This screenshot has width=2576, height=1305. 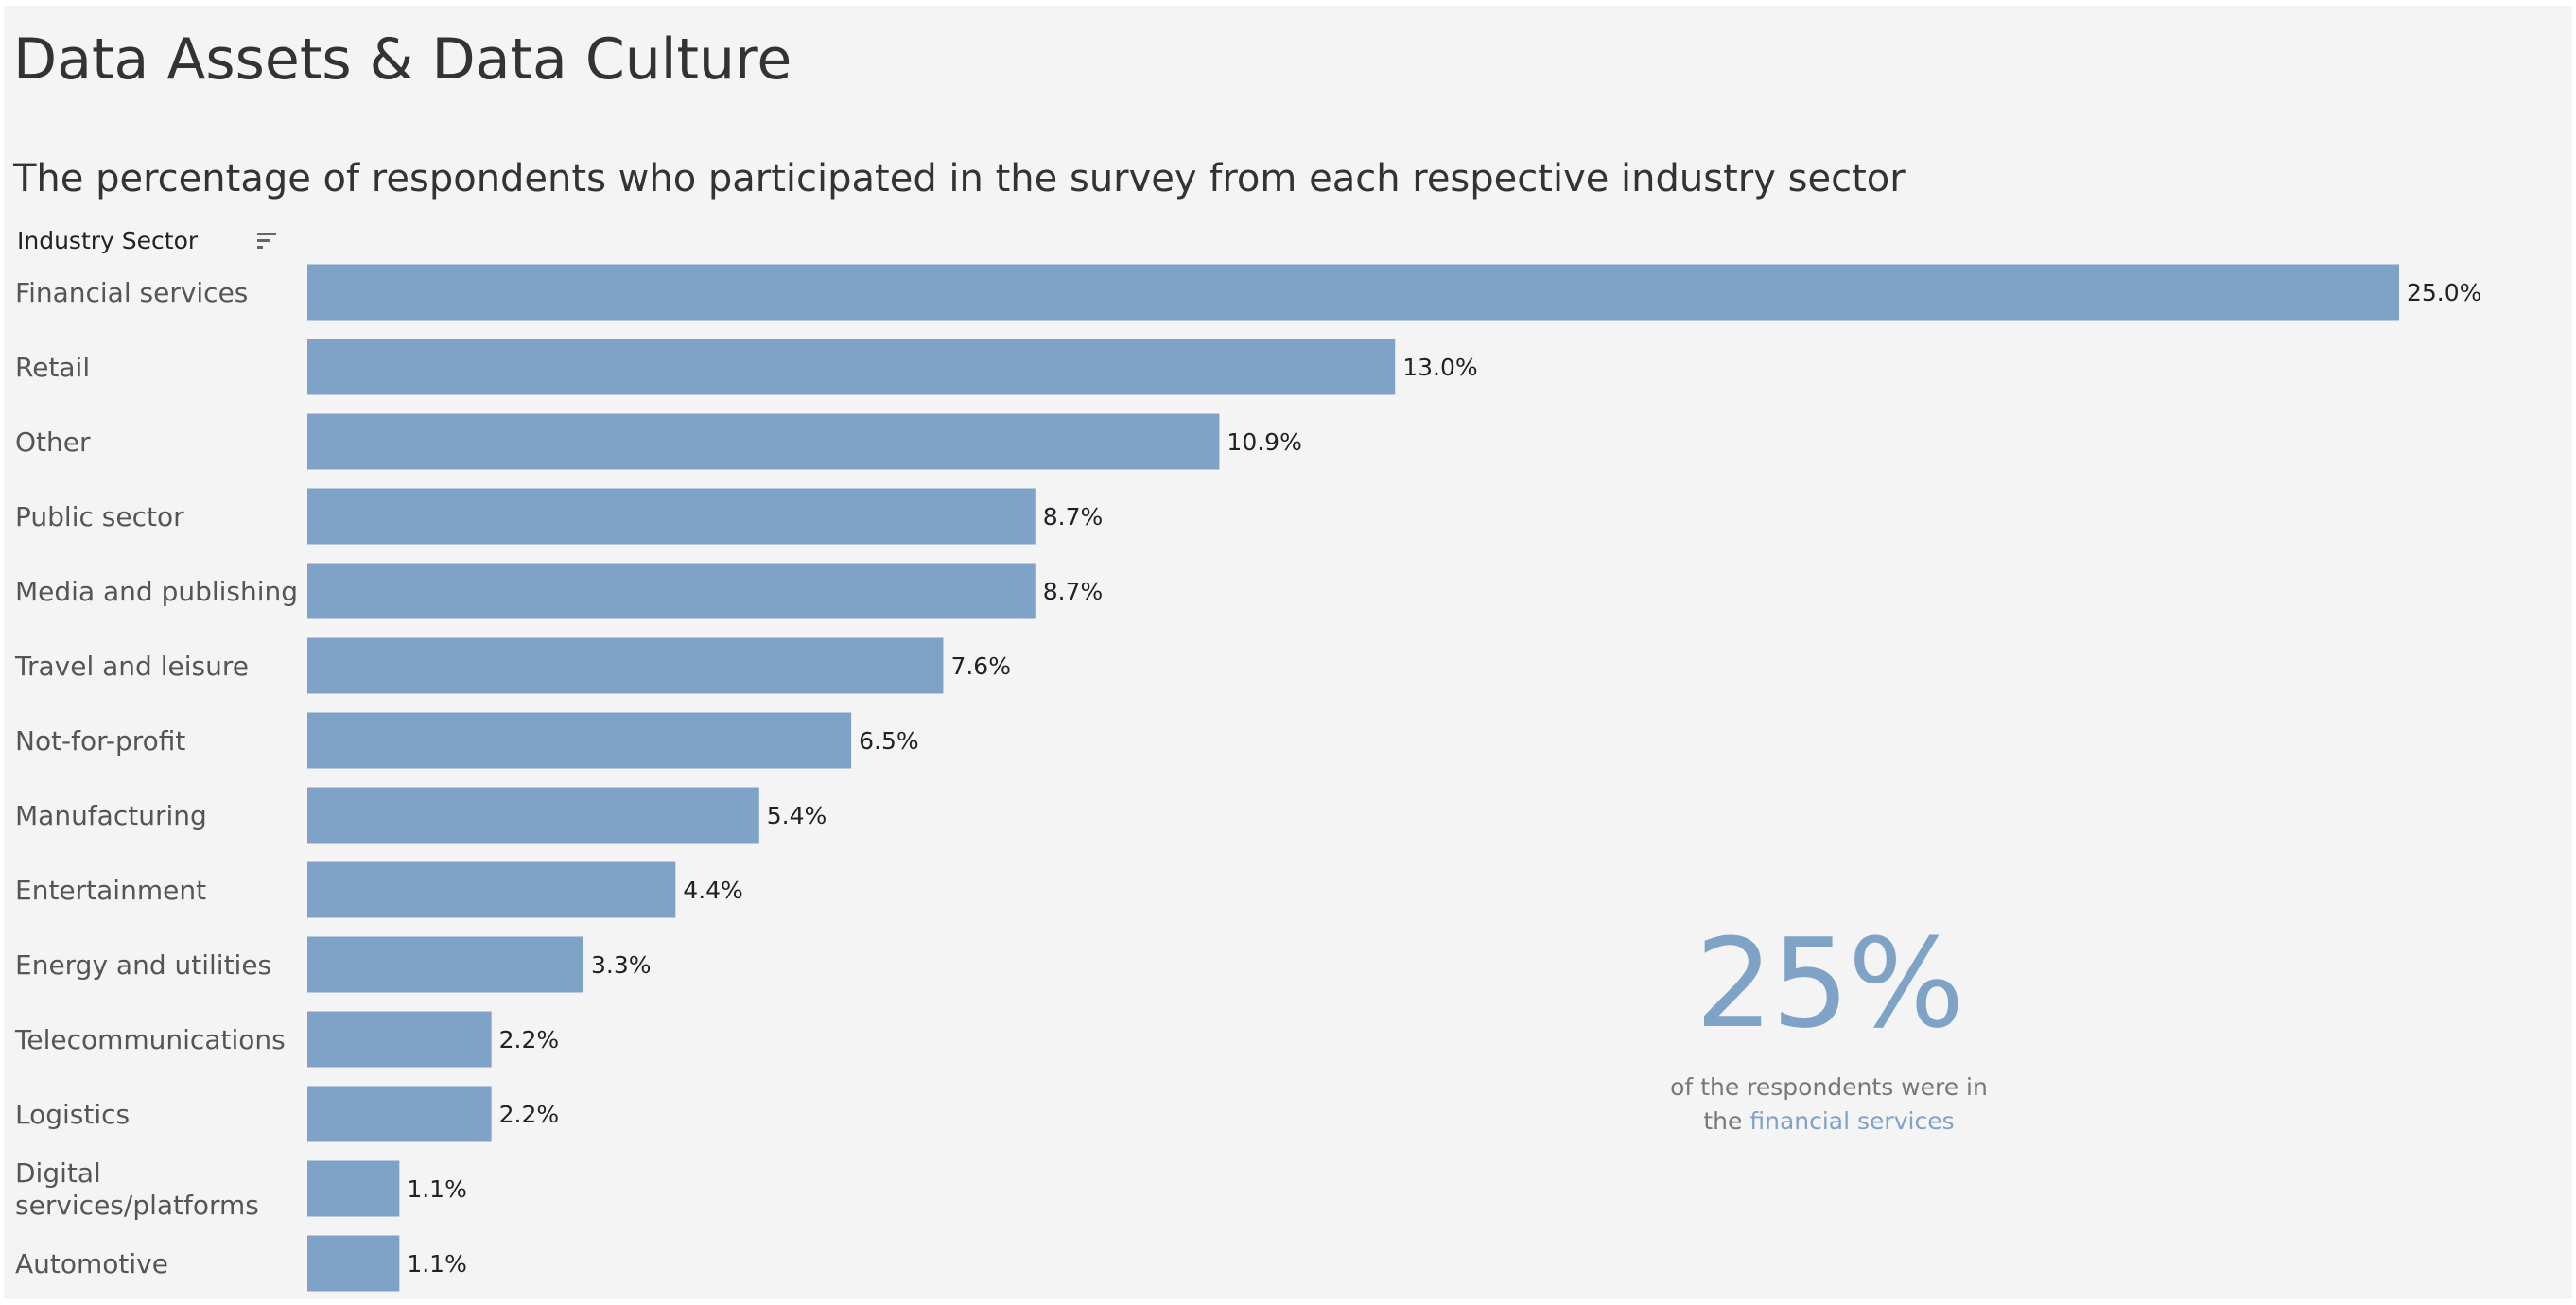 What do you see at coordinates (52, 367) in the screenshot?
I see `category-label-1: Retail` at bounding box center [52, 367].